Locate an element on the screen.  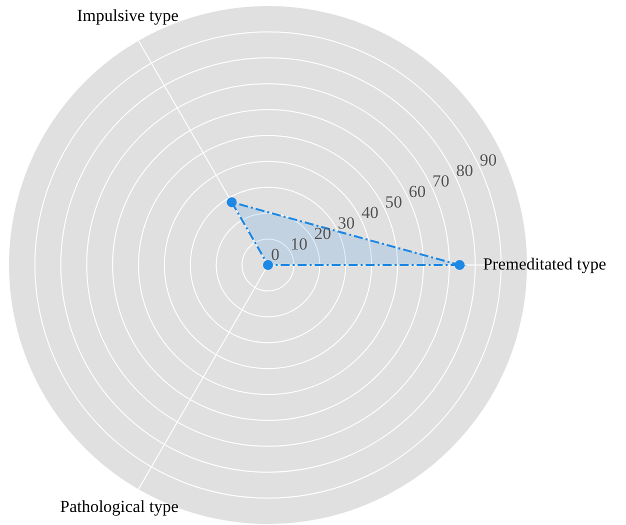
y-tick-label: 0 is located at coordinates (275, 254).